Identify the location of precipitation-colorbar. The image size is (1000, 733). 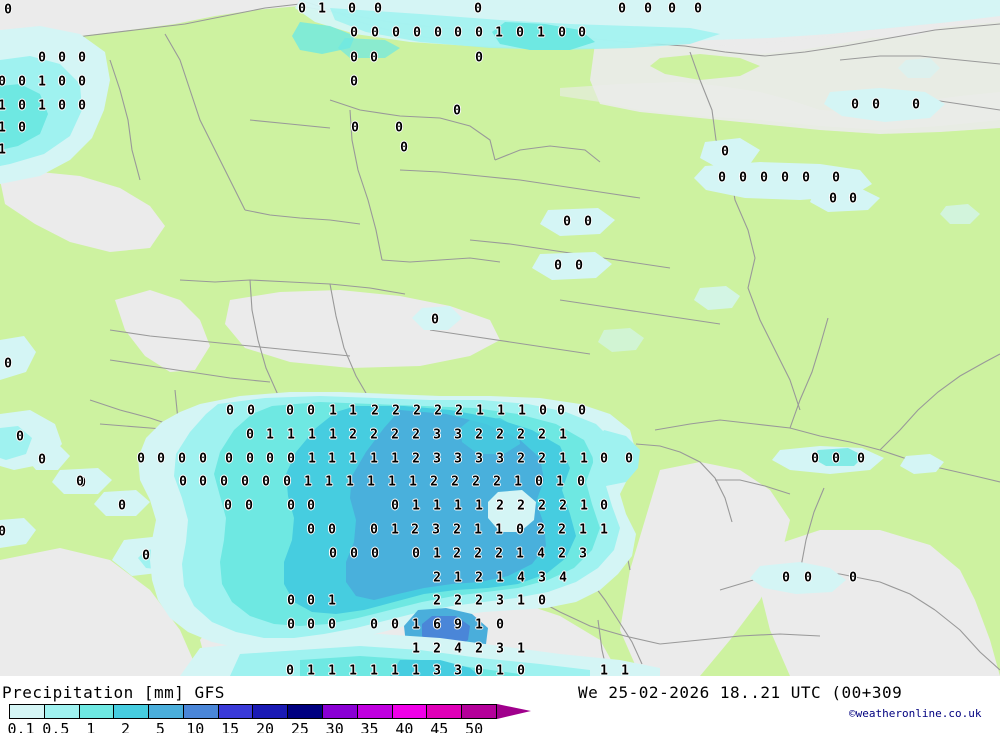
(253, 711).